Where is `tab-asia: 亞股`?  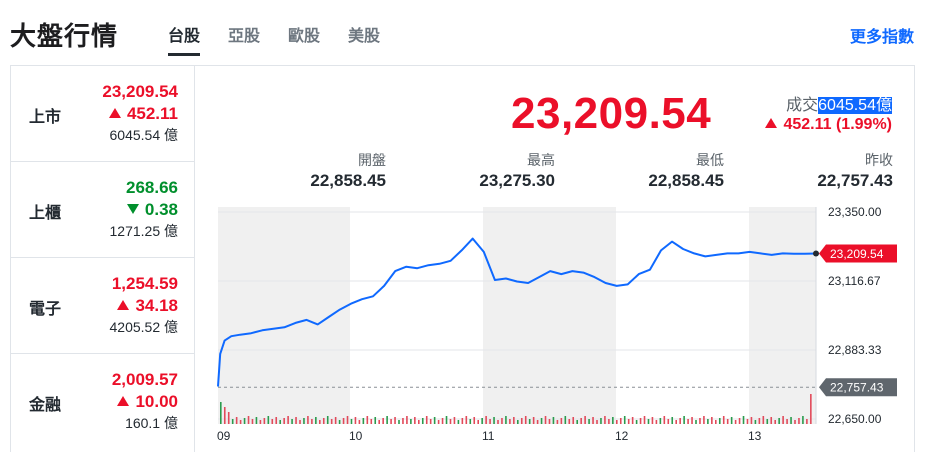
tab-asia: 亞股 is located at coordinates (244, 36).